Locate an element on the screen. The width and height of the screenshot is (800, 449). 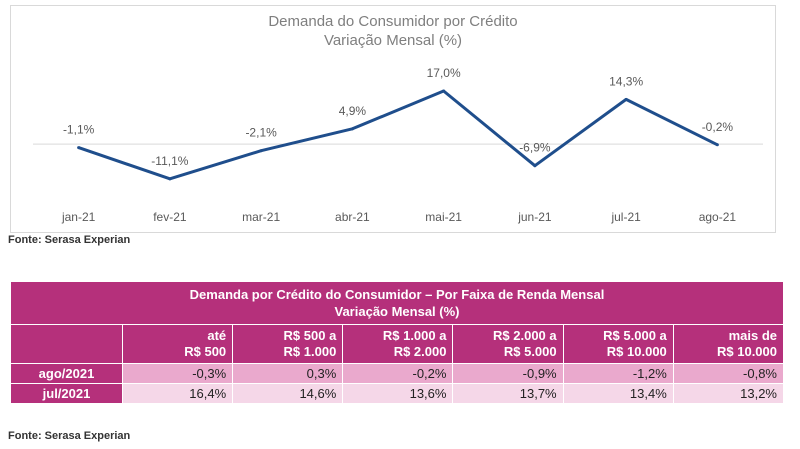
table-cell: 13,2% is located at coordinates (728, 393).